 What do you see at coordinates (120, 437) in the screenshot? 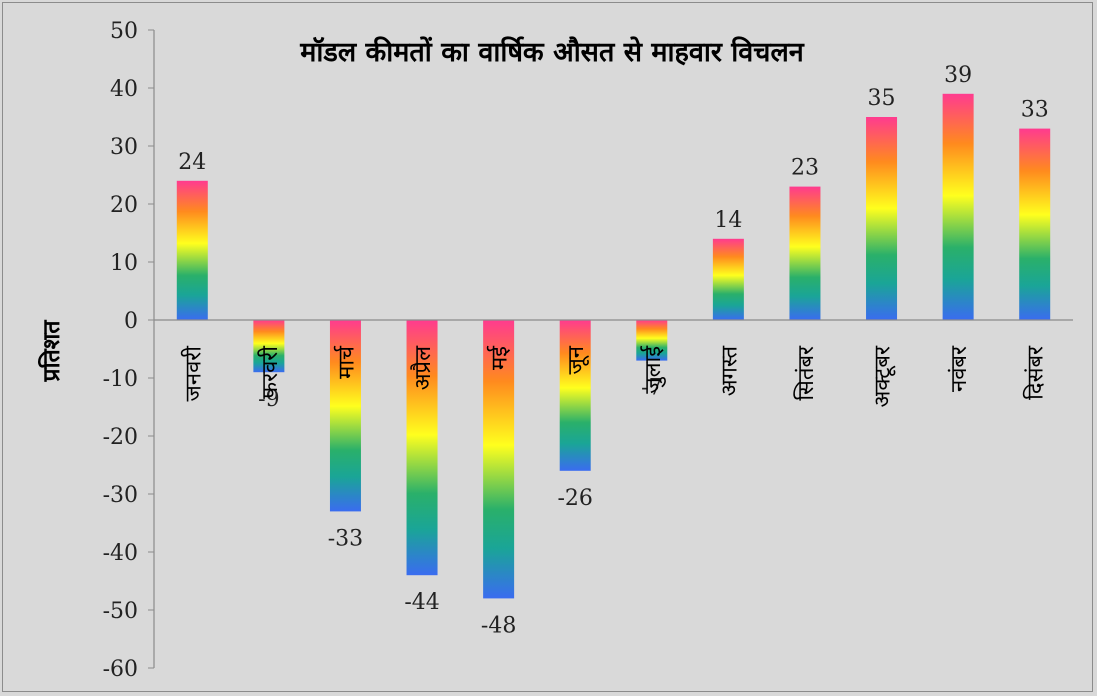
I see `y-tick-label: -20` at bounding box center [120, 437].